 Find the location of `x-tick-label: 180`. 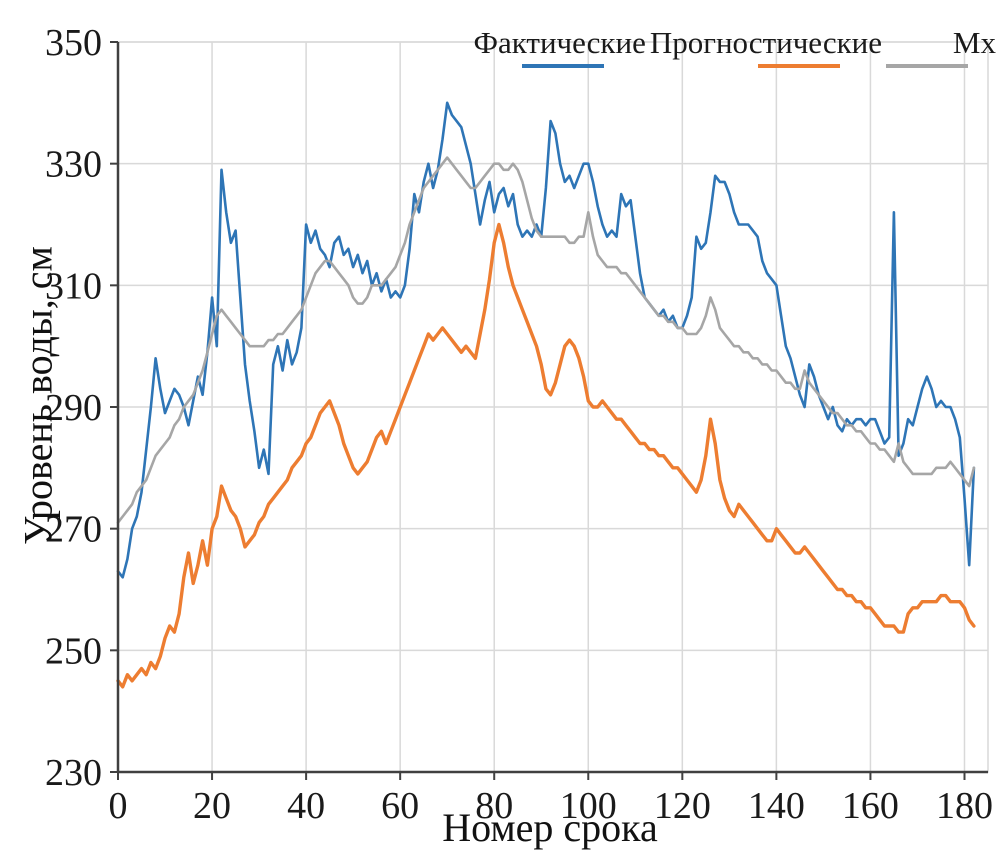

x-tick-label: 180 is located at coordinates (964, 806).